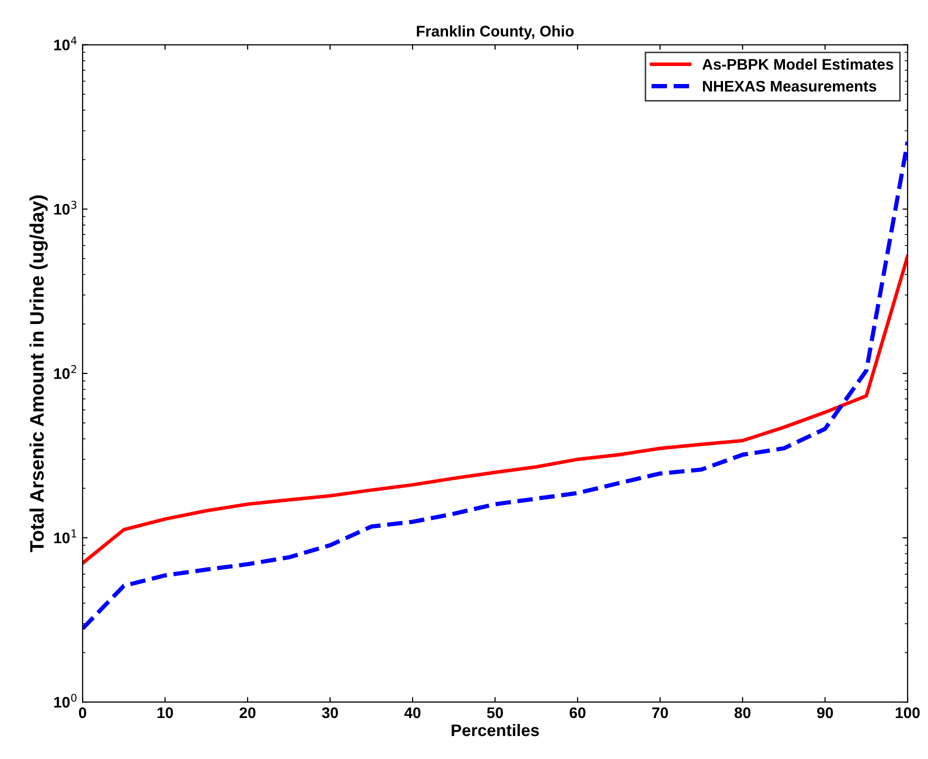 Image resolution: width=928 pixels, height=759 pixels. Describe the element at coordinates (65, 701) in the screenshot. I see `y-tick-label: 10$^{0}$` at that location.